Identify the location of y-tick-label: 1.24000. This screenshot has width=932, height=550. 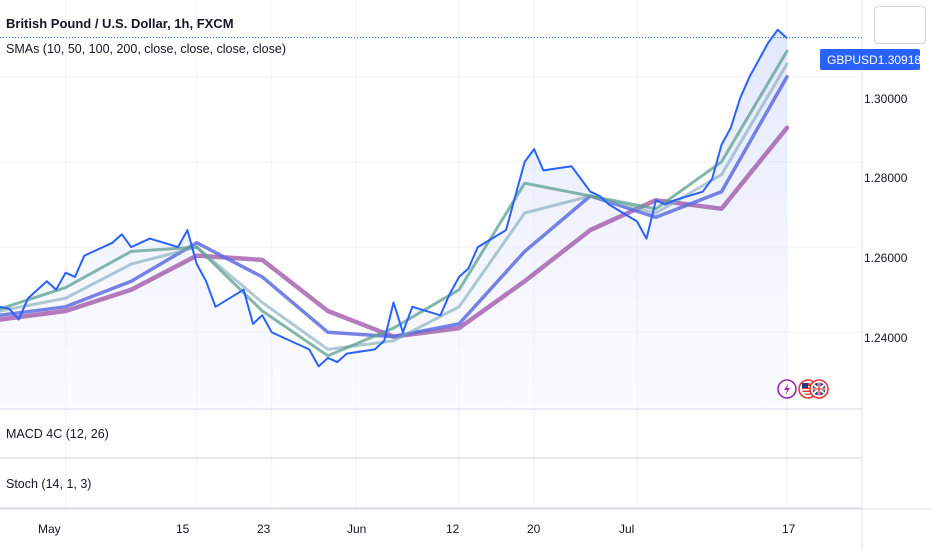
(886, 338).